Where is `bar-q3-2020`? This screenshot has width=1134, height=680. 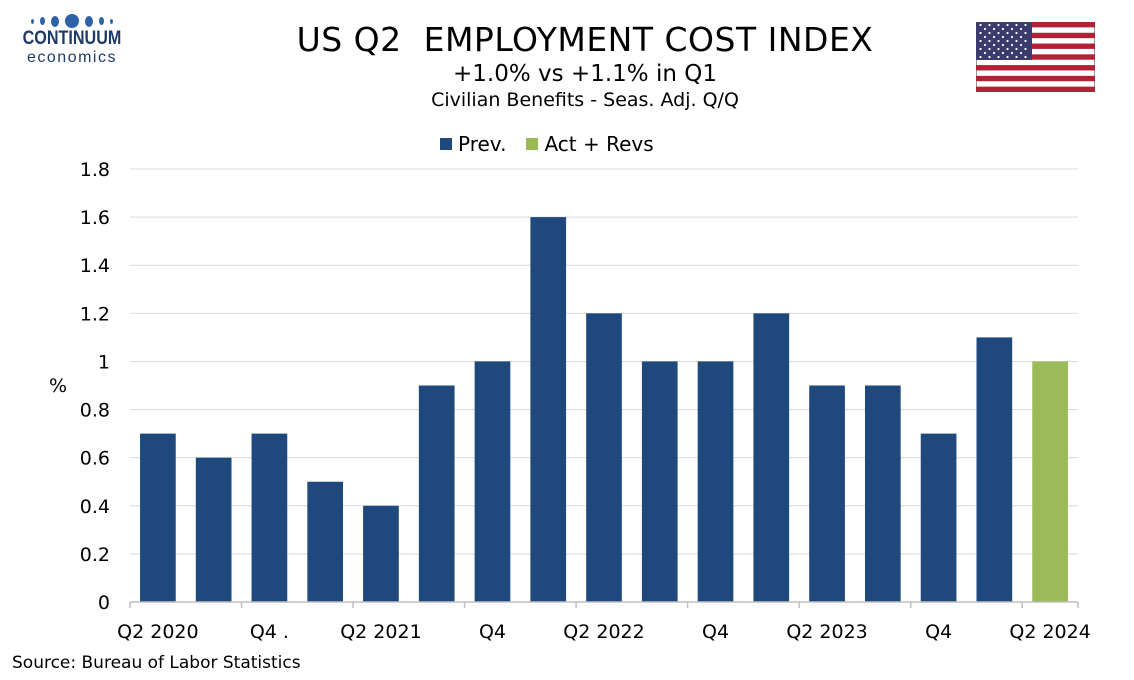
bar-q3-2020 is located at coordinates (213, 529).